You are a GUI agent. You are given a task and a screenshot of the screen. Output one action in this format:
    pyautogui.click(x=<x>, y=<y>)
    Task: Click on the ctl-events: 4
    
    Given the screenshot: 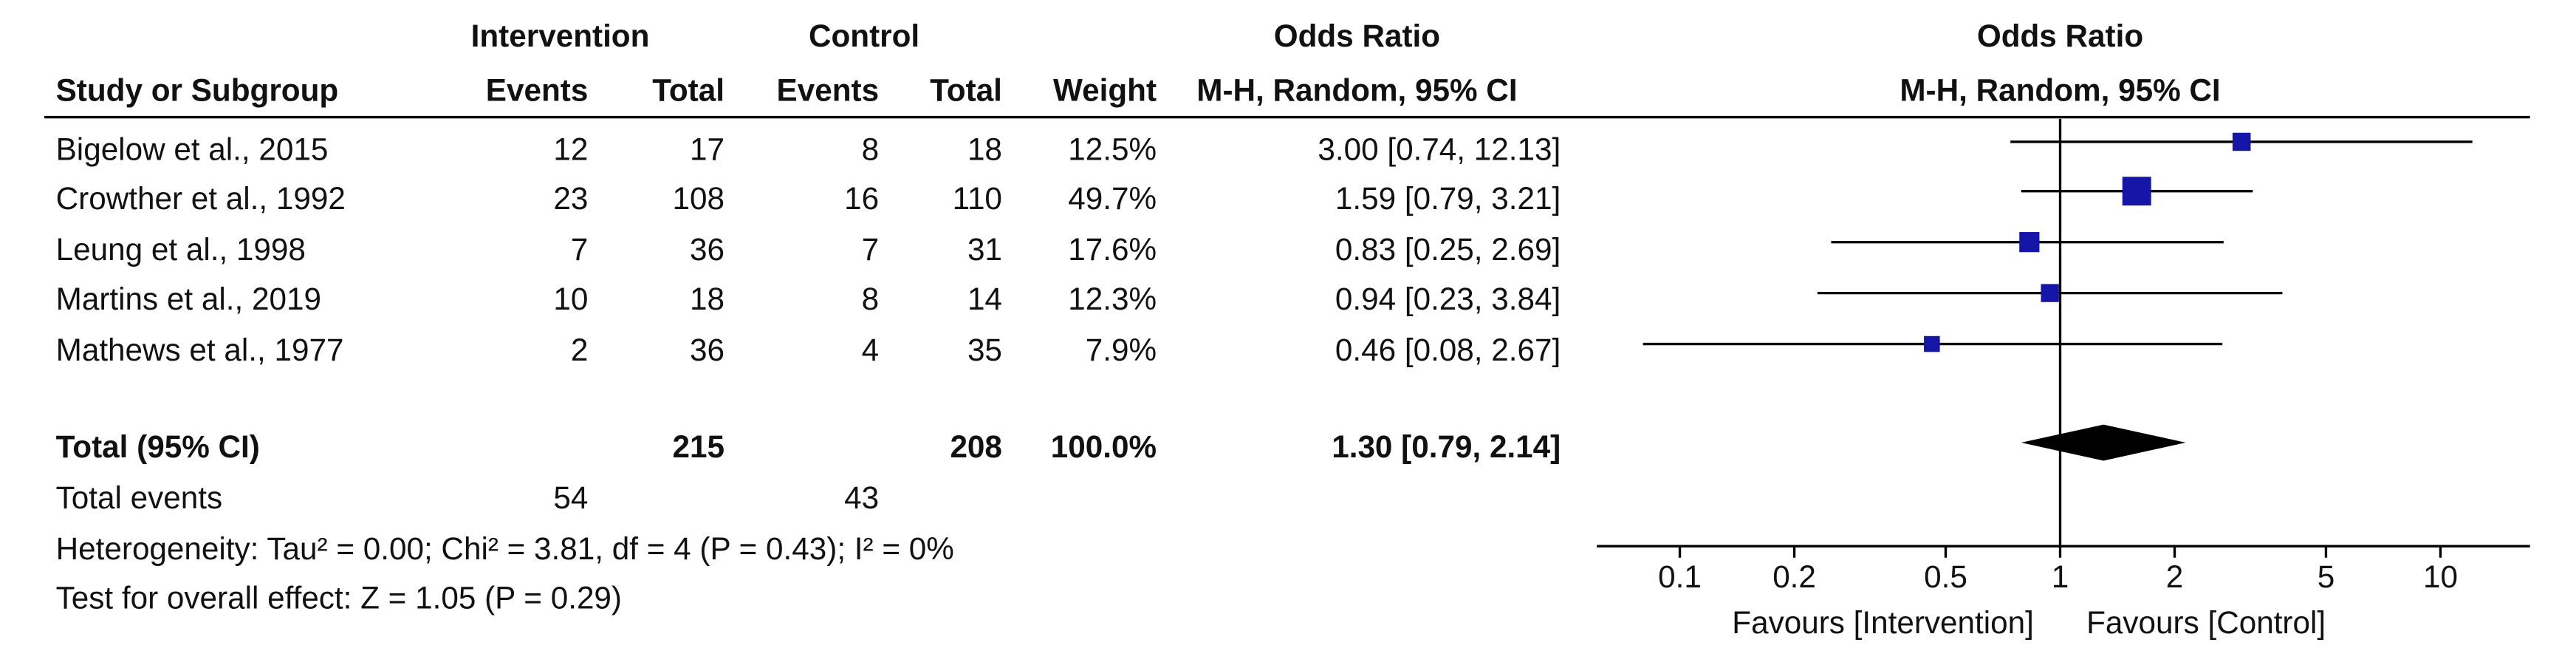 What is the action you would take?
    pyautogui.click(x=871, y=349)
    